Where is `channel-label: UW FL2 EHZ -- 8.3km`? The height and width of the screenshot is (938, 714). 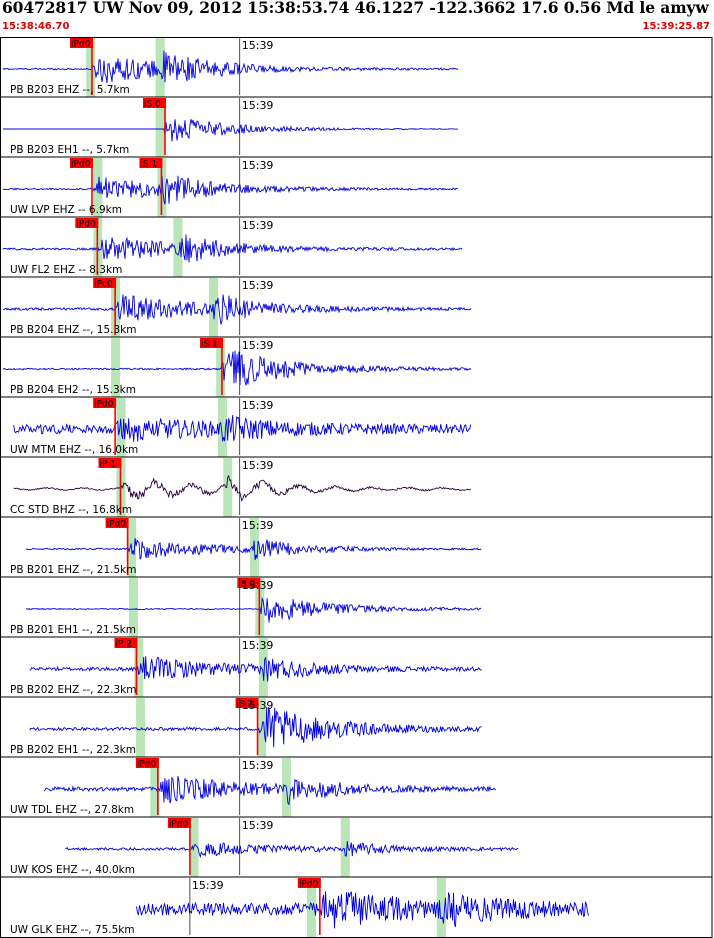 channel-label: UW FL2 EHZ -- 8.3km is located at coordinates (66, 270).